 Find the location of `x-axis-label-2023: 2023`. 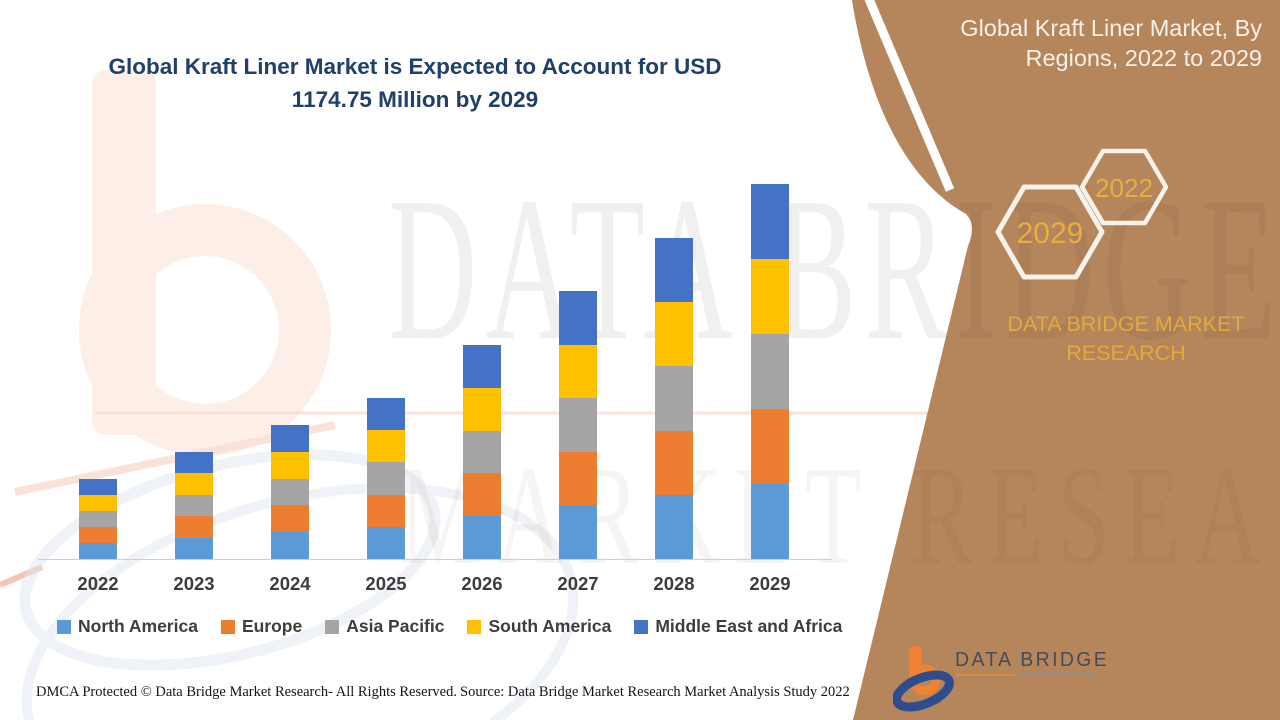

x-axis-label-2023: 2023 is located at coordinates (194, 583).